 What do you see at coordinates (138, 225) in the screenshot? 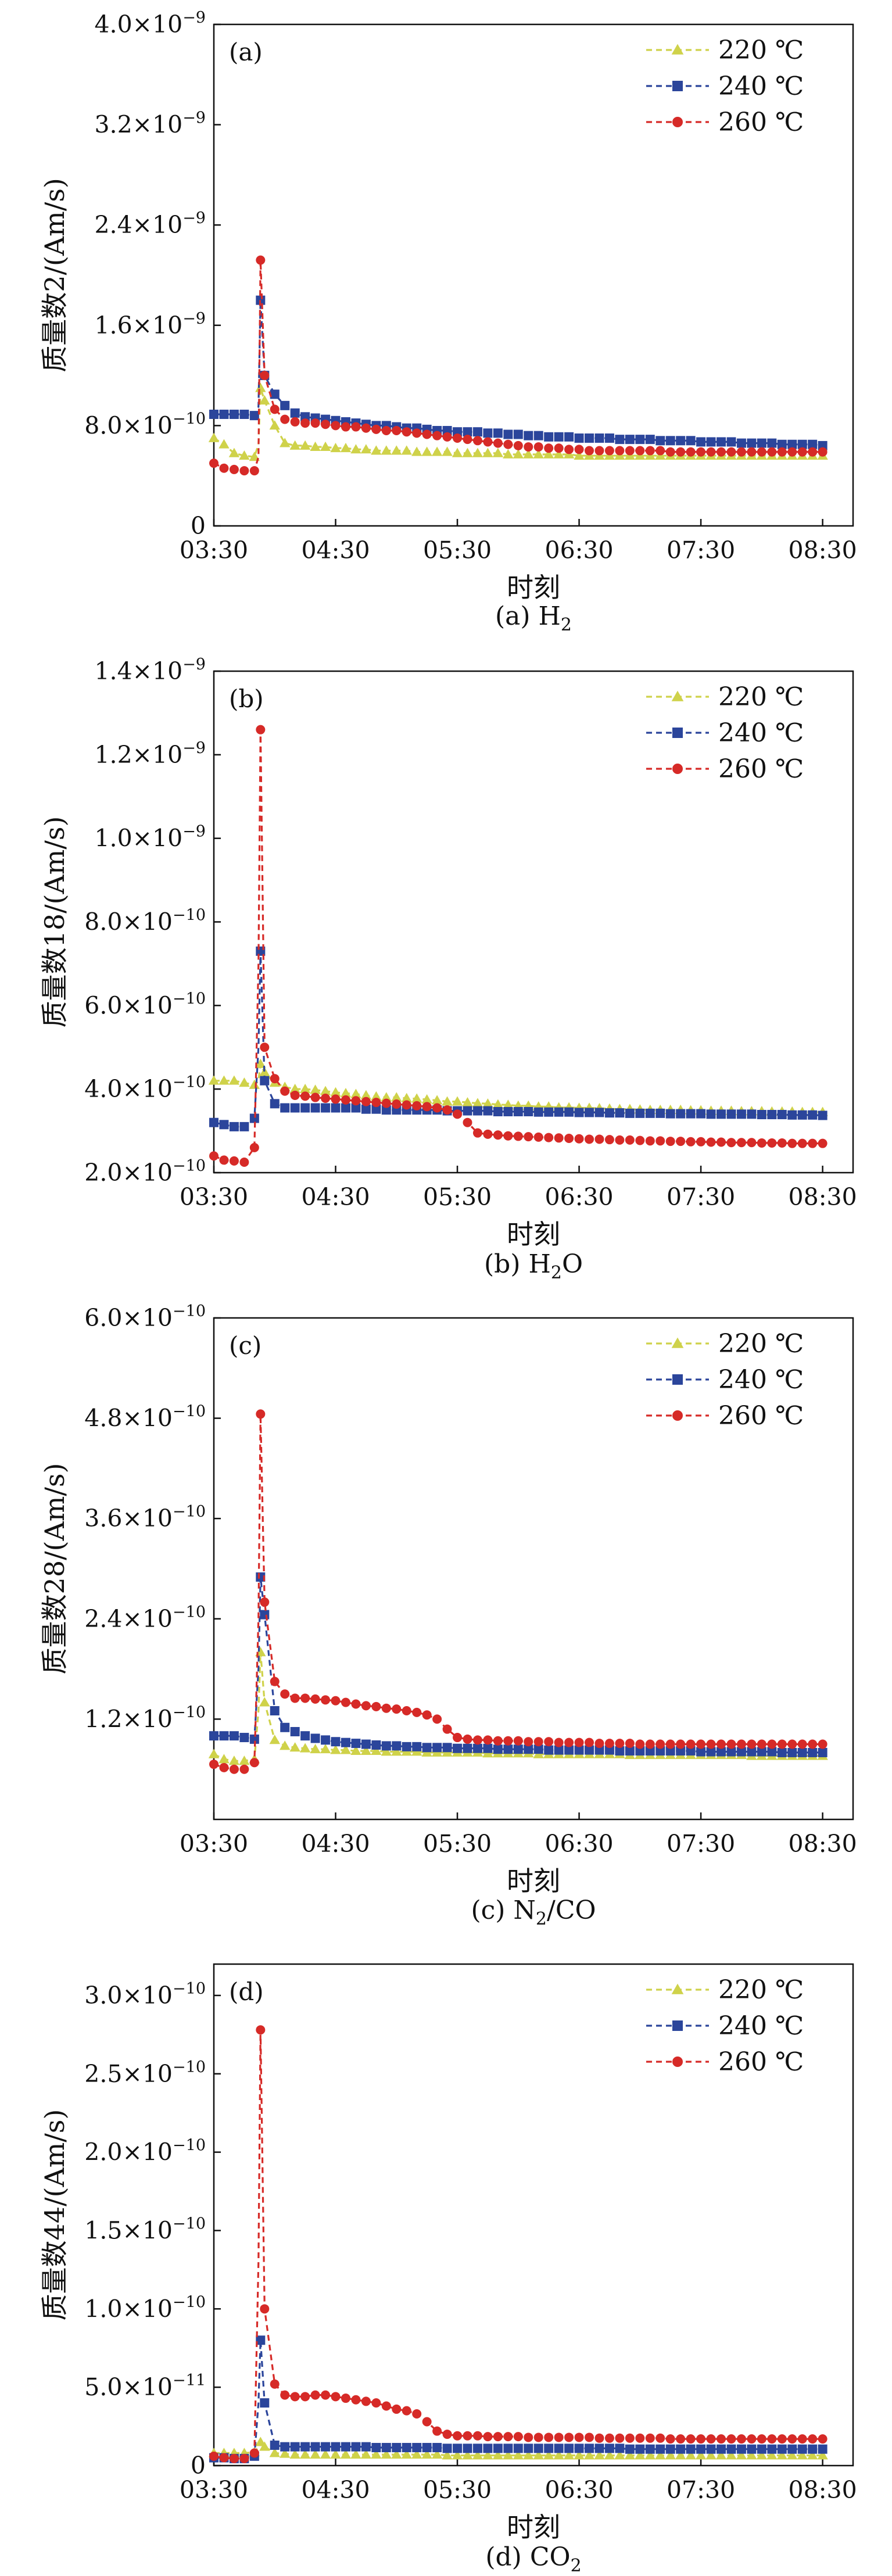
I see `y-tick-mantissa: 2.4×10` at bounding box center [138, 225].